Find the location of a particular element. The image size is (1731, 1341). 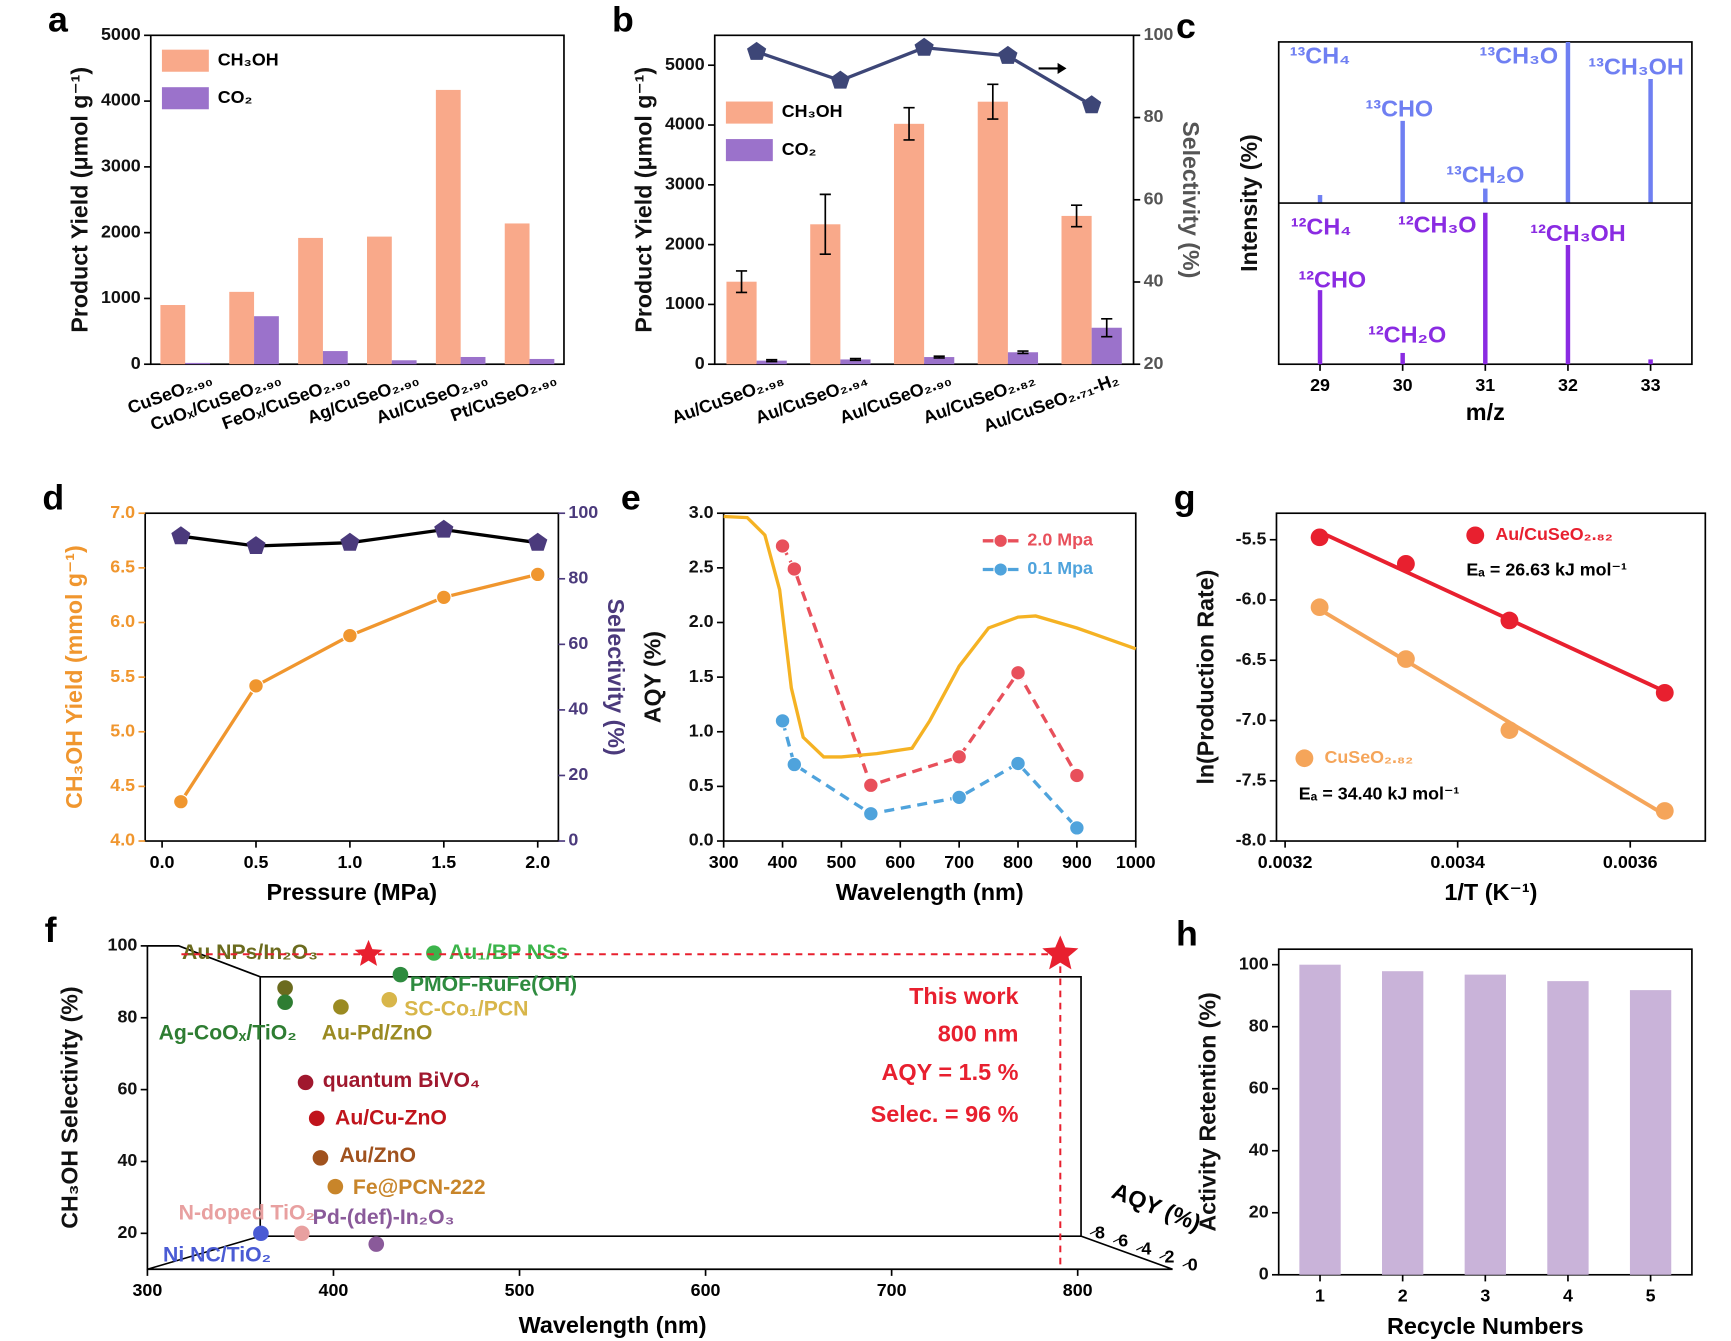

panel-letter: h is located at coordinates (1187, 933).